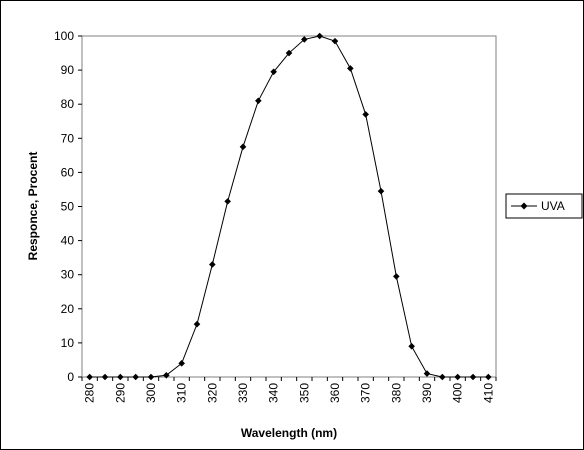 This screenshot has width=584, height=450. I want to click on x-tick-label: 380, so click(396, 393).